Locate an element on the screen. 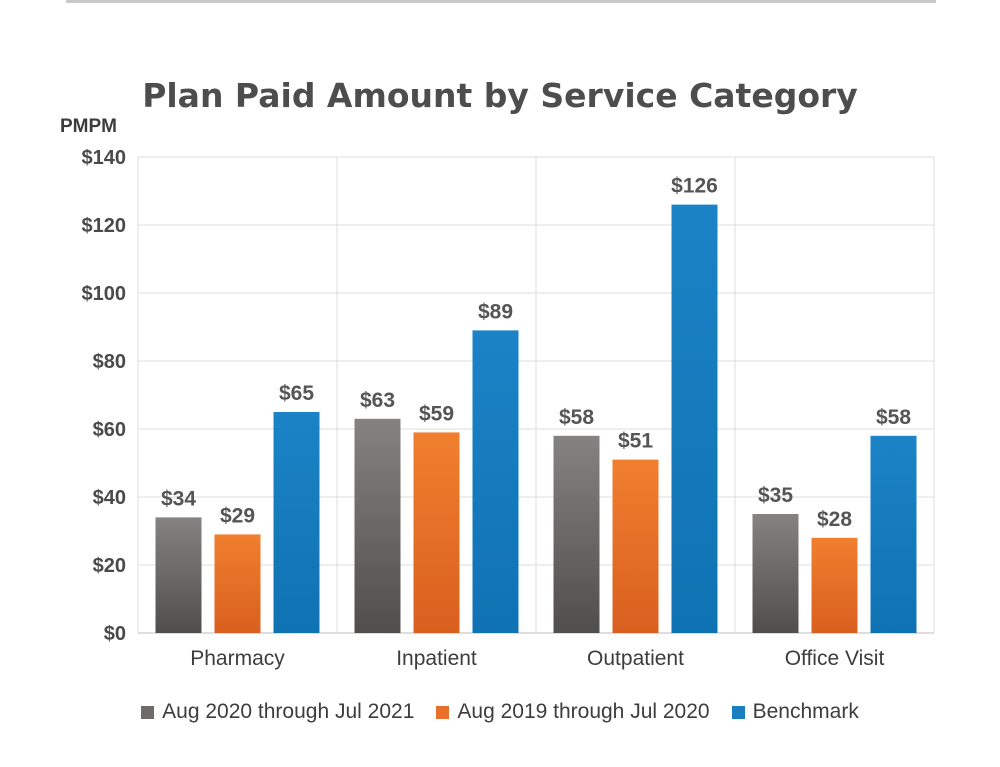  legend-item: Aug 2019 through Jul 2020 is located at coordinates (573, 712).